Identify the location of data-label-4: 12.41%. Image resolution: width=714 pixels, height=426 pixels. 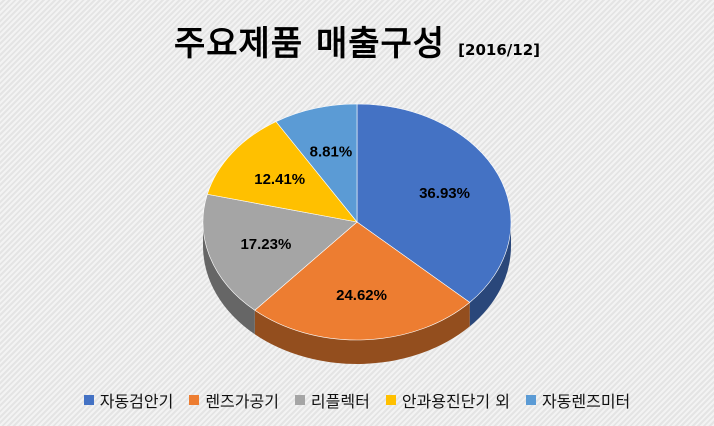
(279, 179).